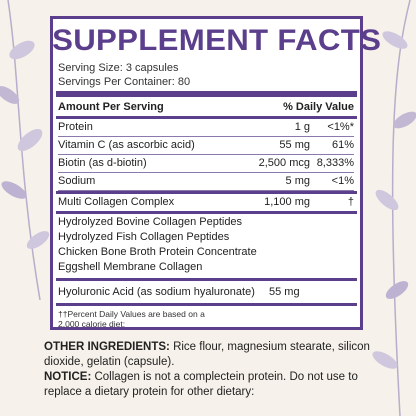 This screenshot has height=416, width=416. What do you see at coordinates (75, 127) in the screenshot?
I see `nutrient-name: Protein` at bounding box center [75, 127].